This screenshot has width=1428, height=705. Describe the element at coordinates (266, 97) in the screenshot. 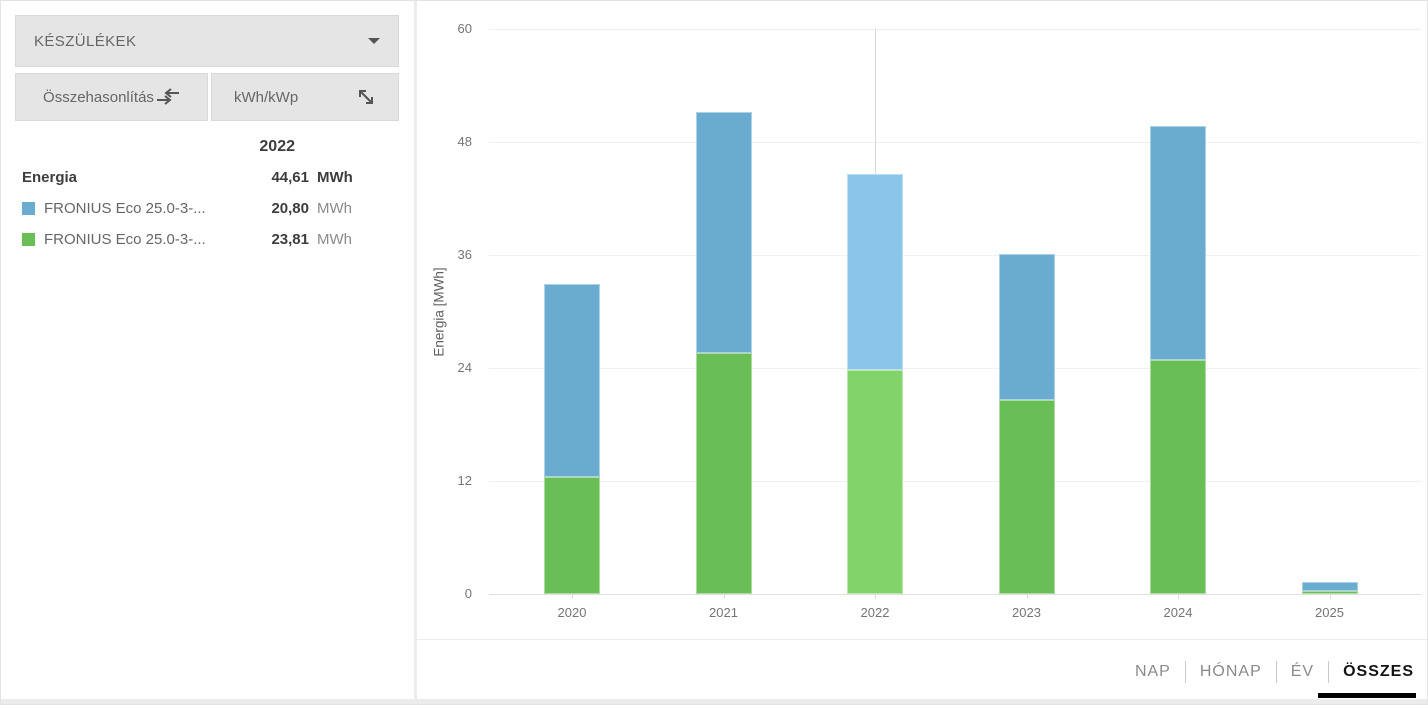

I see `unit-toggle-label: kWh/kWp` at that location.